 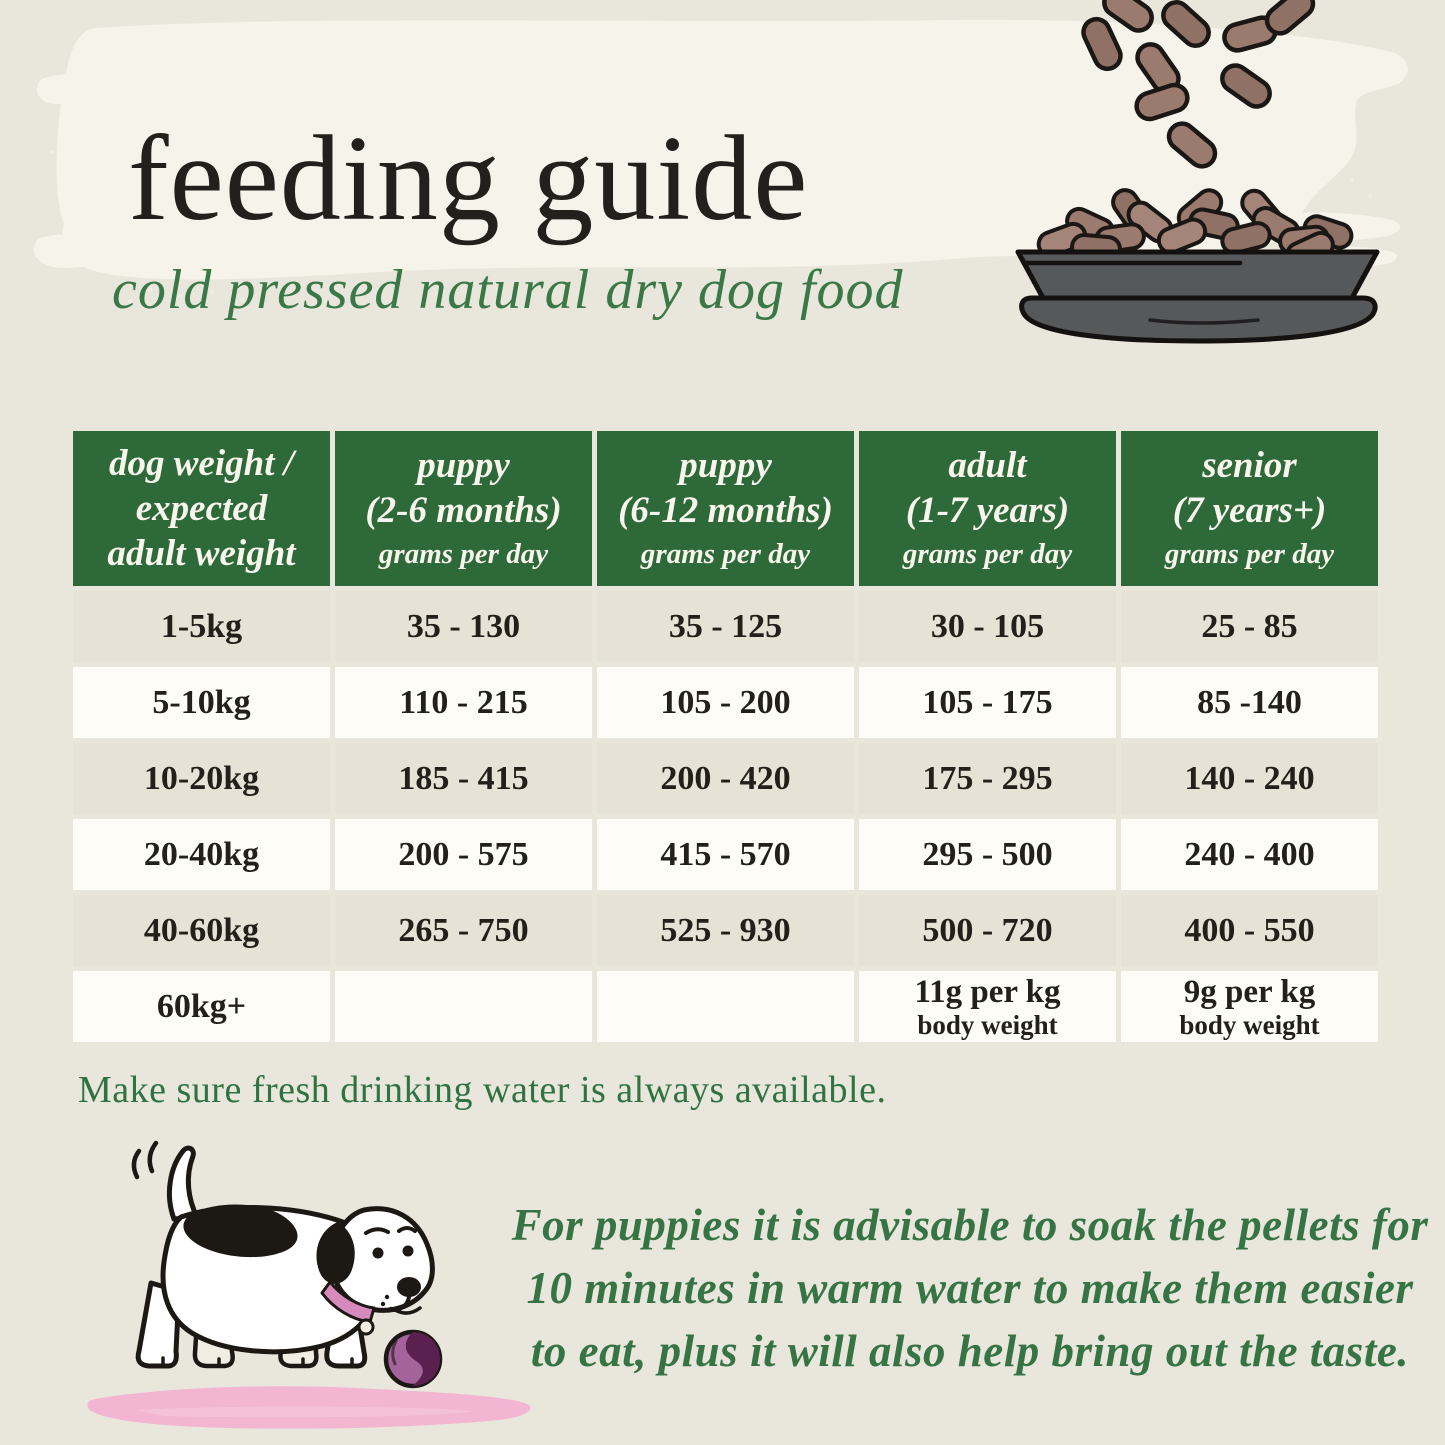 What do you see at coordinates (201, 508) in the screenshot?
I see `header-dog-weight: dog weight / expected adult weight` at bounding box center [201, 508].